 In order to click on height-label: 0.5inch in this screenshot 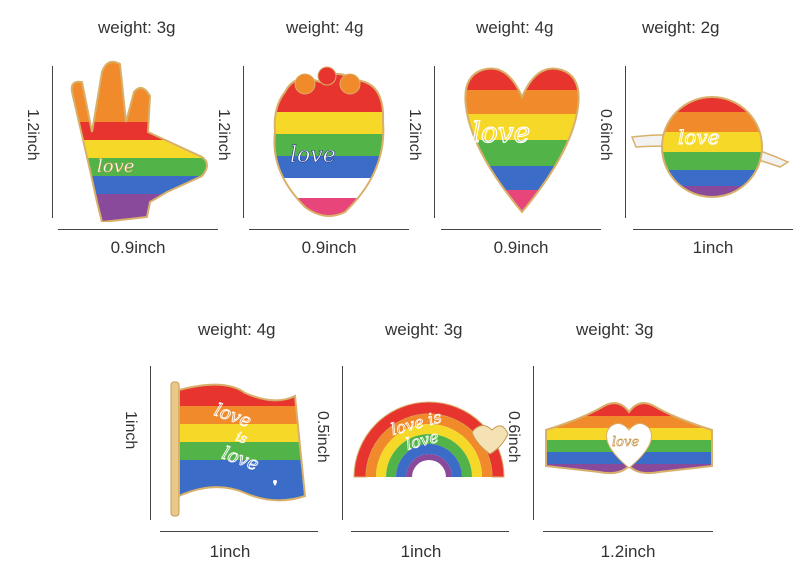, I will do `click(322, 437)`.